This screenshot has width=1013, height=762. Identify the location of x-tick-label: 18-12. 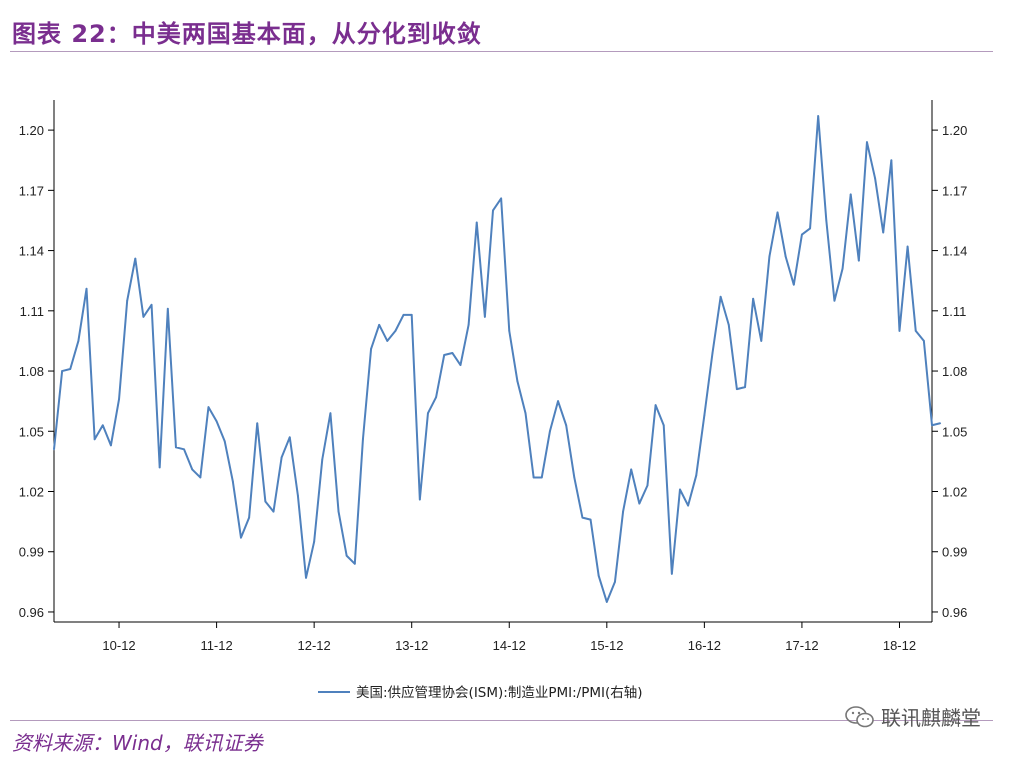
(899, 645).